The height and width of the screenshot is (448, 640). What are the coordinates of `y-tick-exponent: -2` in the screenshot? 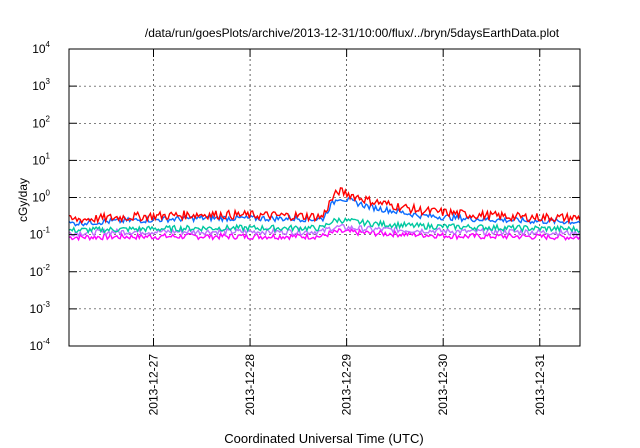 It's located at (47, 267).